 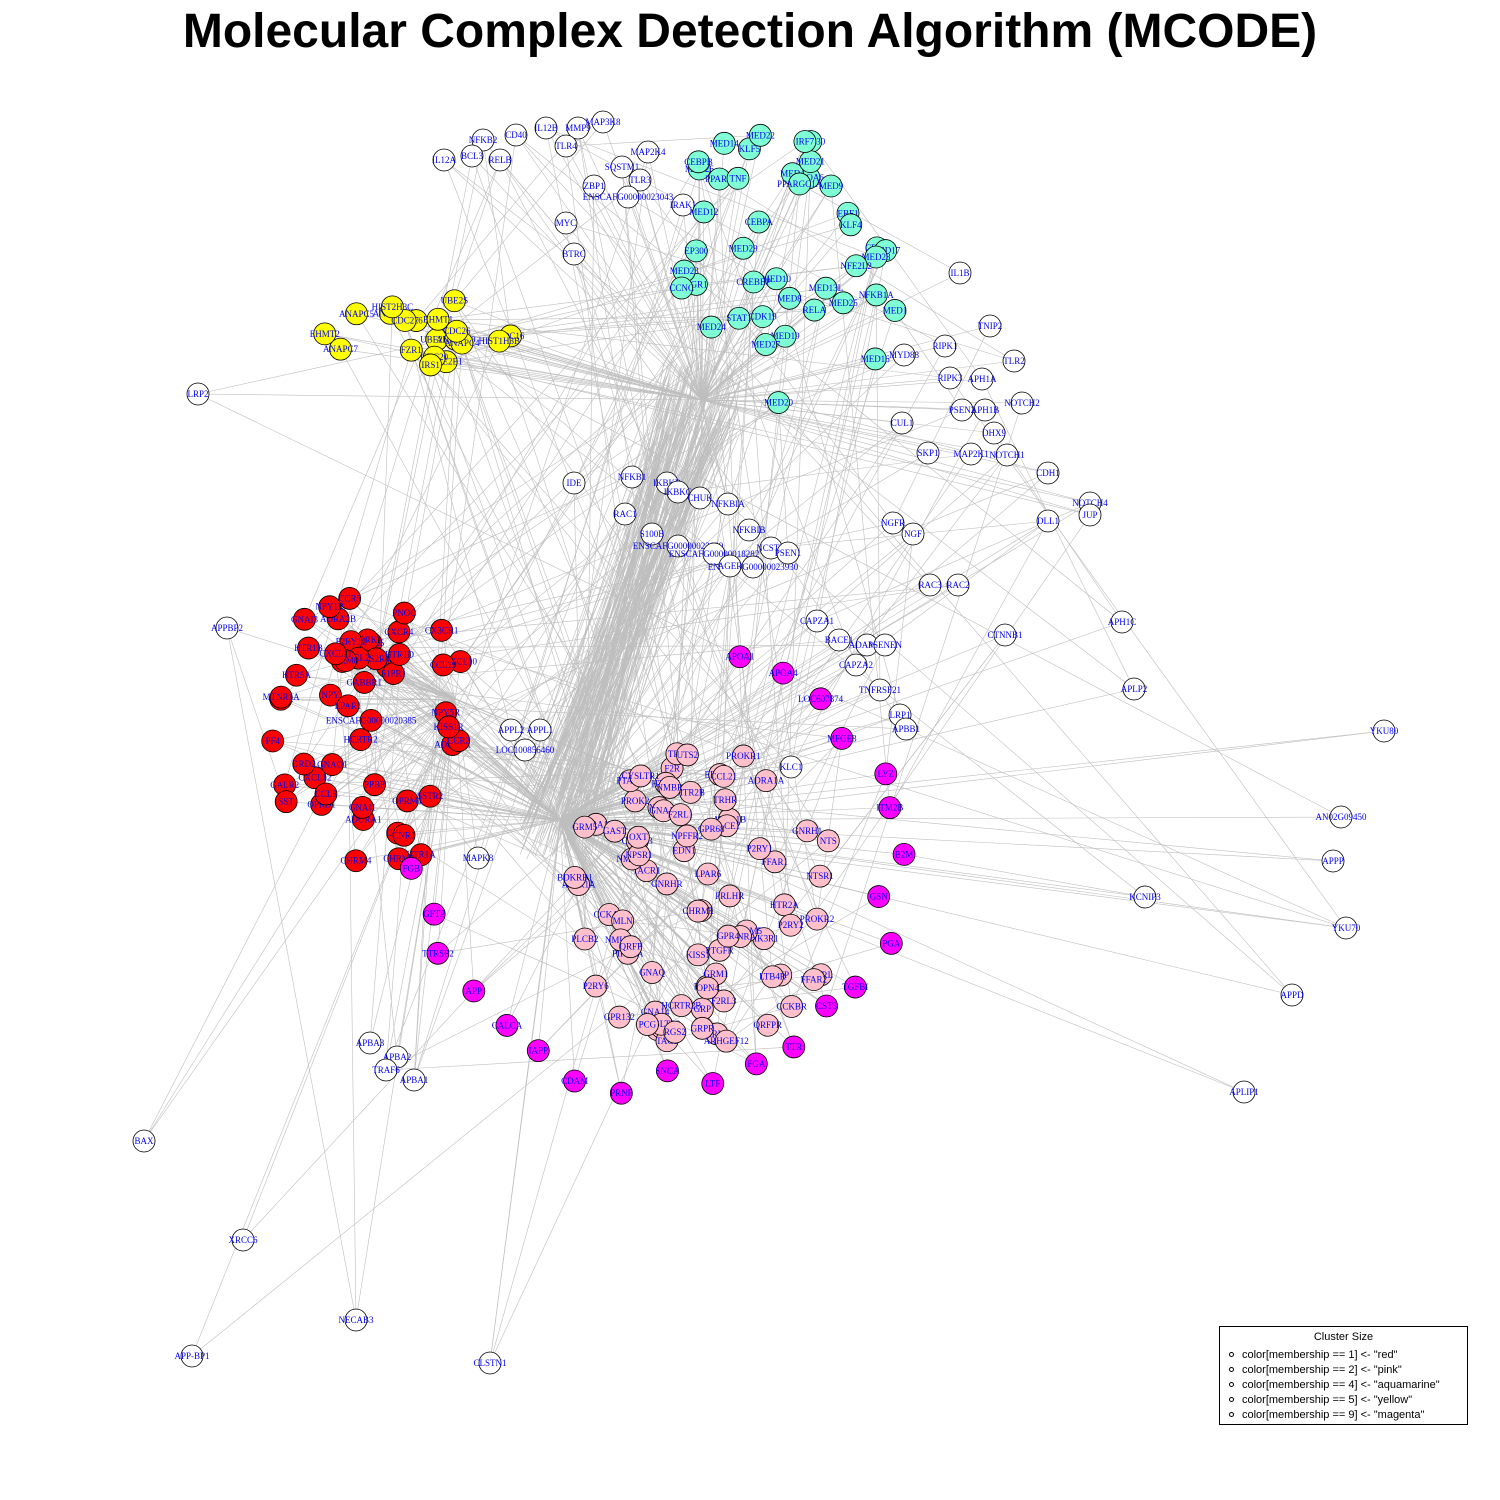 What do you see at coordinates (632, 477) in the screenshot?
I see `node-label: NFKB1` at bounding box center [632, 477].